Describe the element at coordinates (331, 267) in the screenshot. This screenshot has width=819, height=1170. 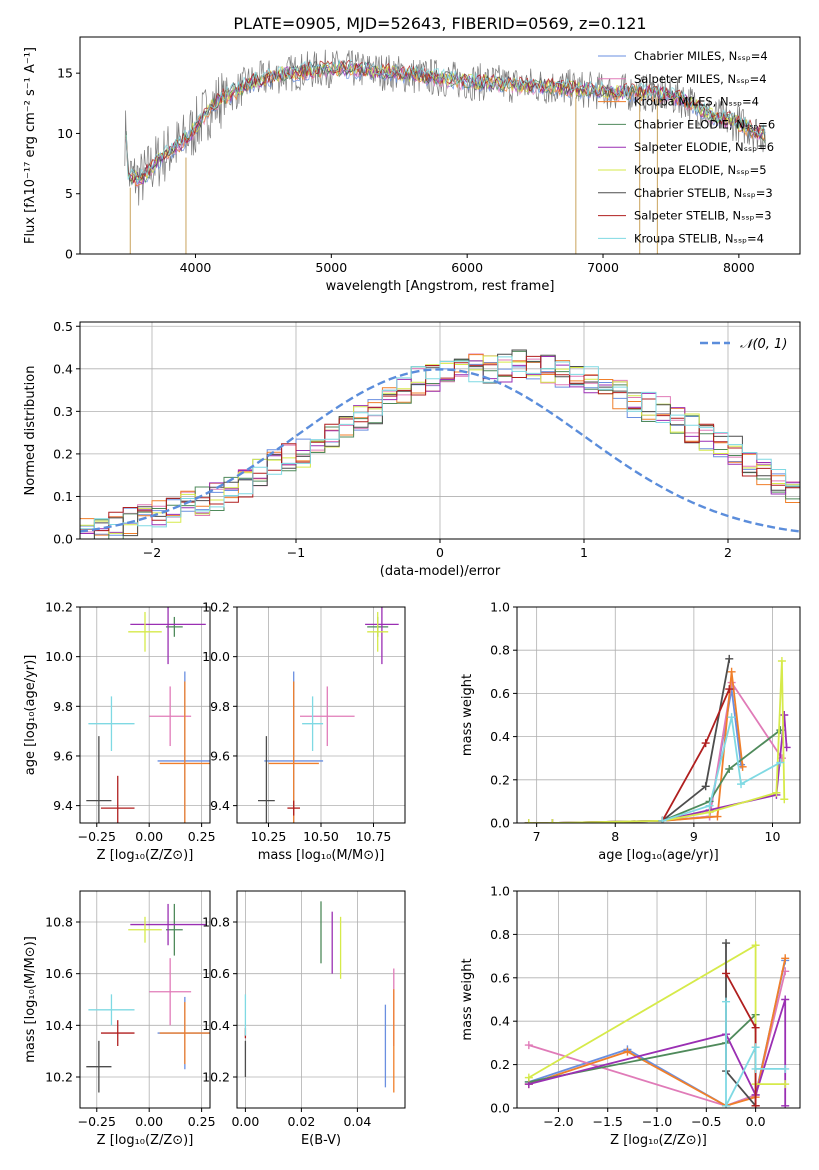
I see `x-tick-label: 5000` at that location.